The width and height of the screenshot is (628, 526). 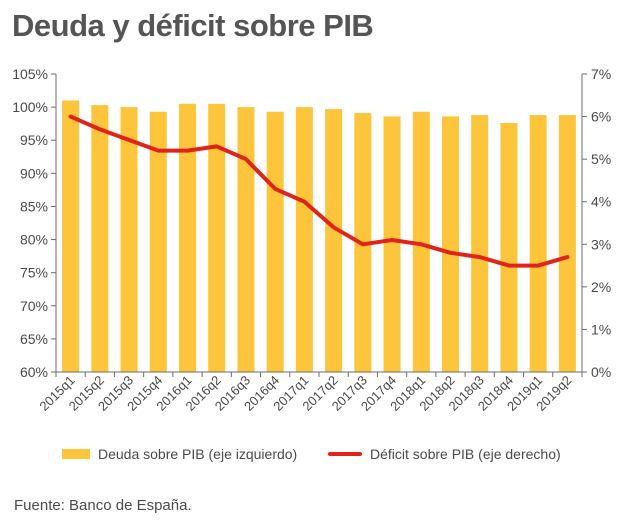 I want to click on bar-2016q2, so click(x=217, y=238).